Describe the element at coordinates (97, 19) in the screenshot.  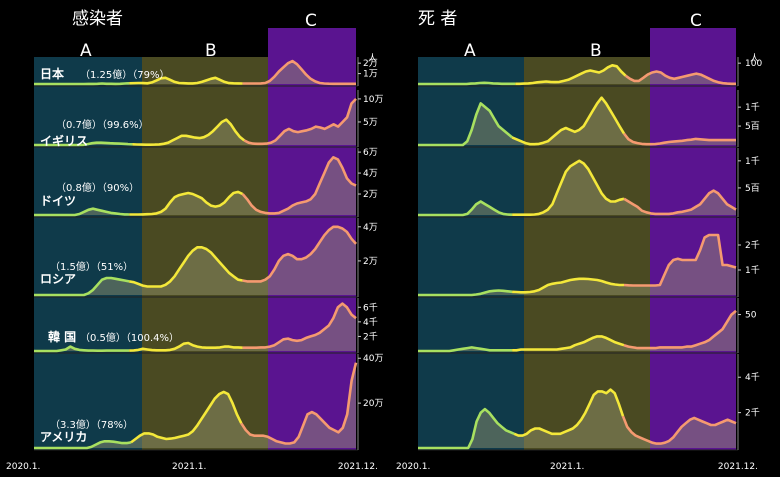
I see `chart-title-cases: 感染者` at that location.